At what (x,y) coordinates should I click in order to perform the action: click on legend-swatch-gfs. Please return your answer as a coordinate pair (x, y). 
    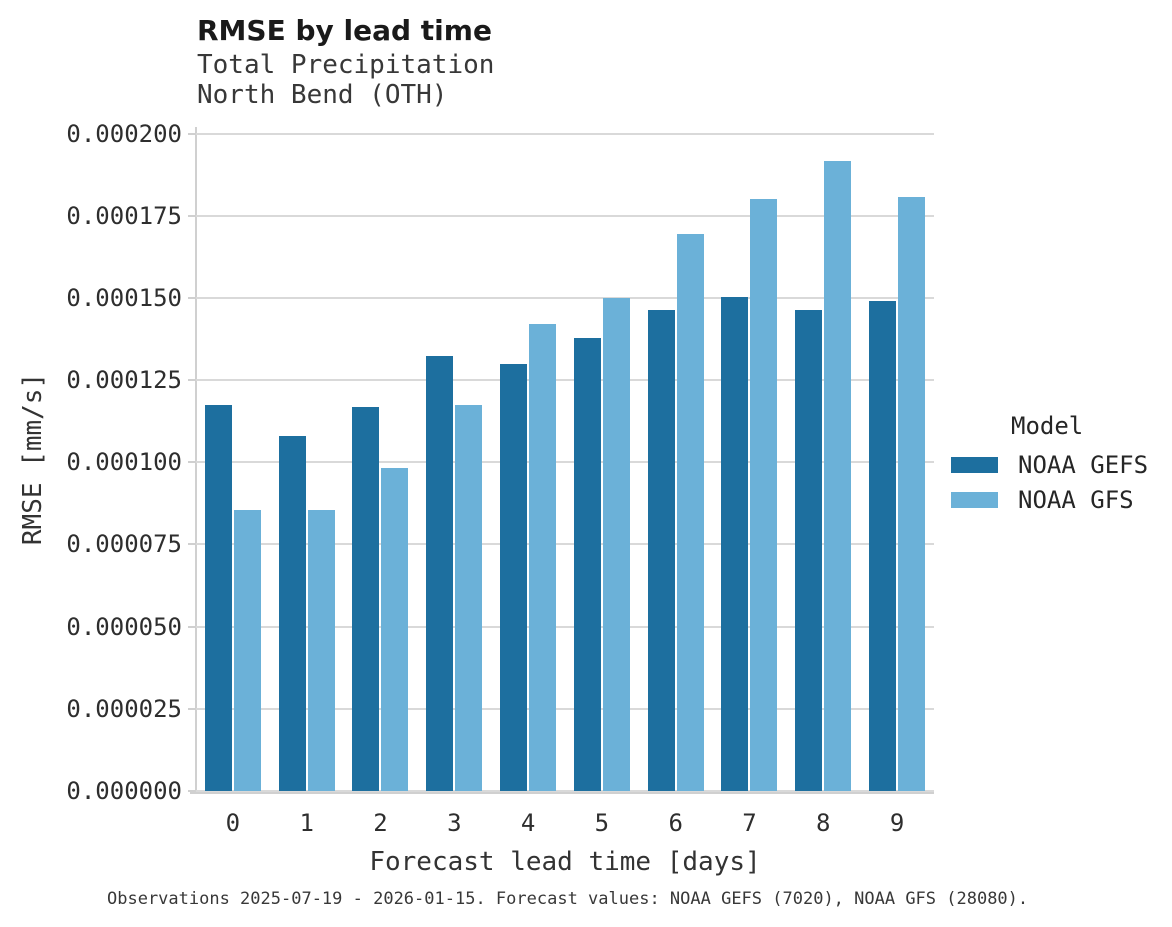
    Looking at the image, I should click on (974, 500).